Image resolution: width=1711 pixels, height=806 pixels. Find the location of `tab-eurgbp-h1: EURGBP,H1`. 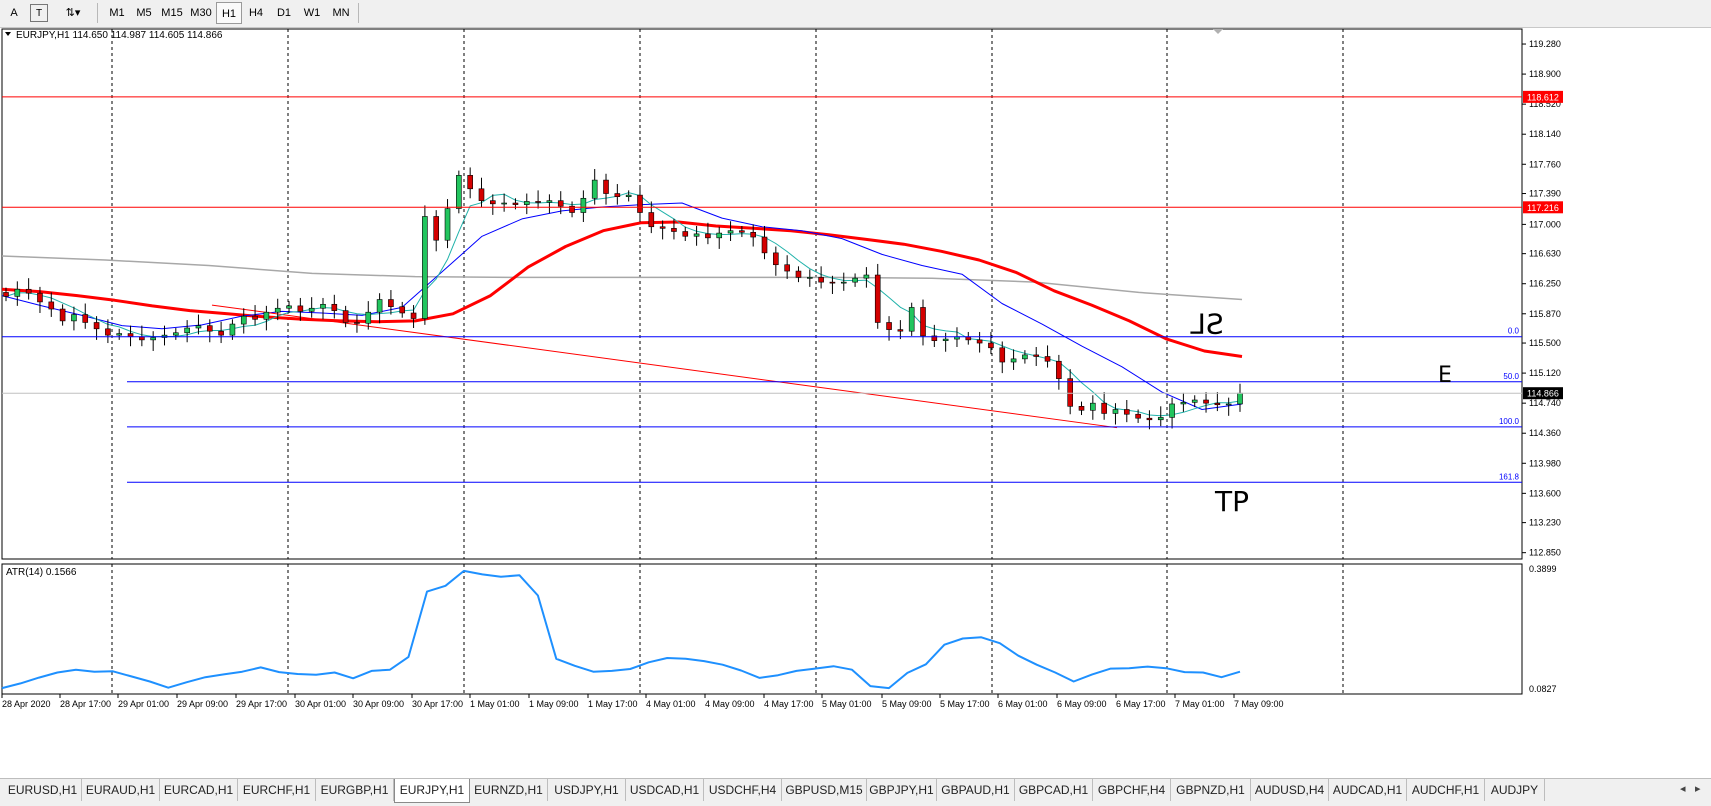

tab-eurgbp-h1: EURGBP,H1 is located at coordinates (355, 790).